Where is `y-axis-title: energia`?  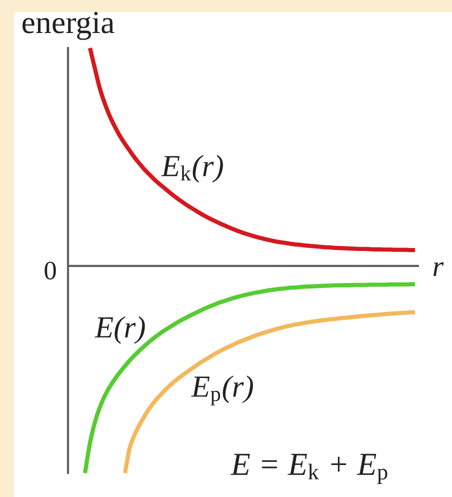 y-axis-title: energia is located at coordinates (68, 26).